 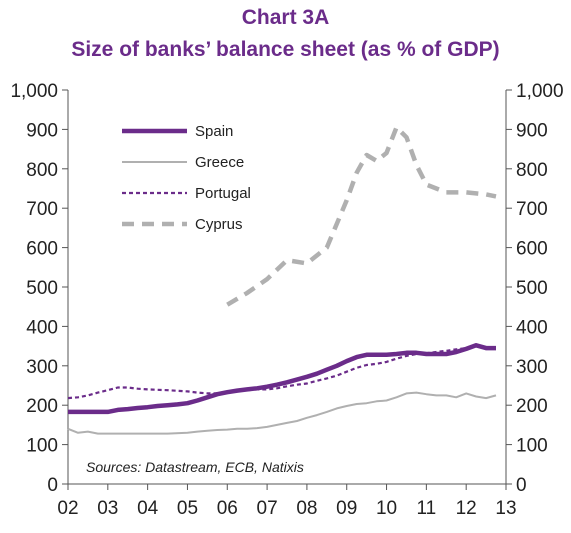 I want to click on x-tick-label: 13, so click(x=505, y=508).